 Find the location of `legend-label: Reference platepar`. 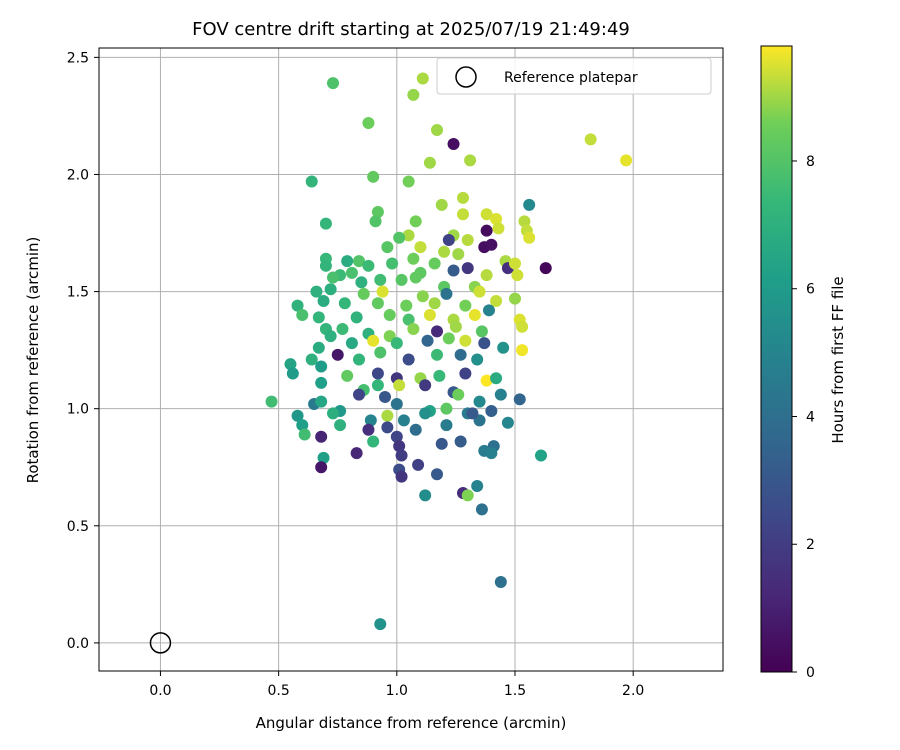

legend-label: Reference platepar is located at coordinates (571, 78).